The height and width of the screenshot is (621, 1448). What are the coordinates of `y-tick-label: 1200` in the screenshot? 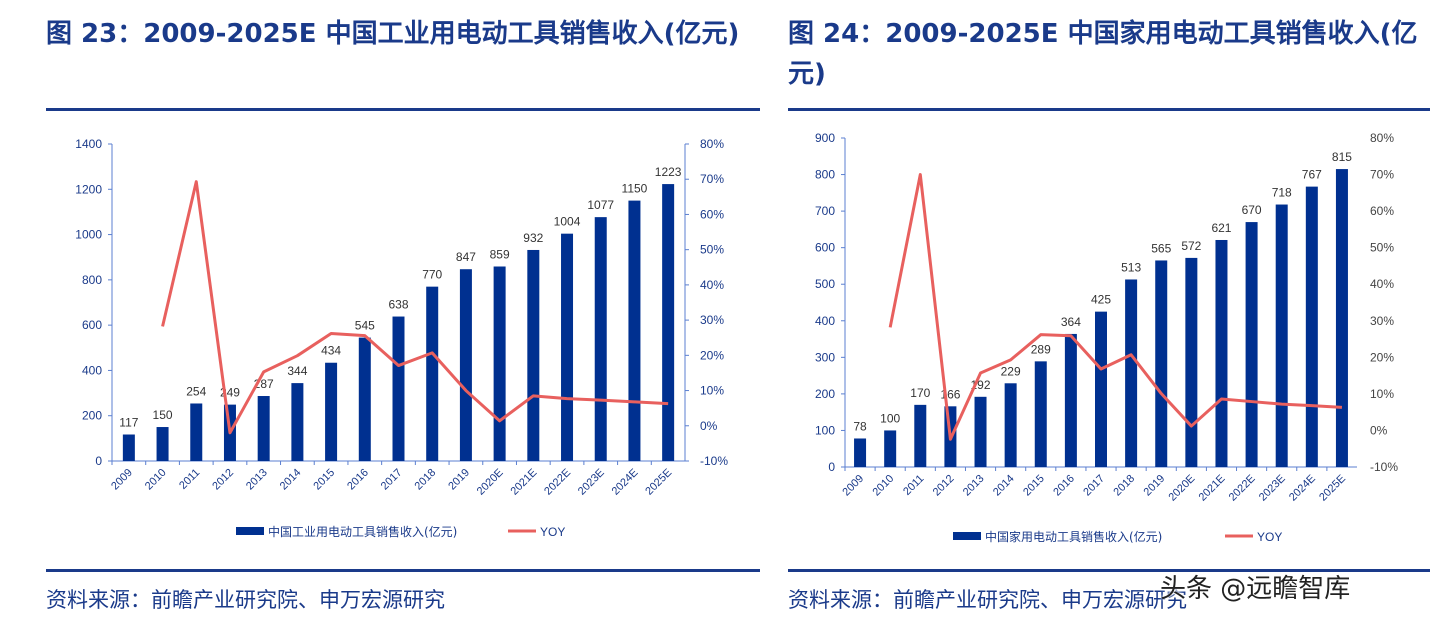 It's located at (88, 189).